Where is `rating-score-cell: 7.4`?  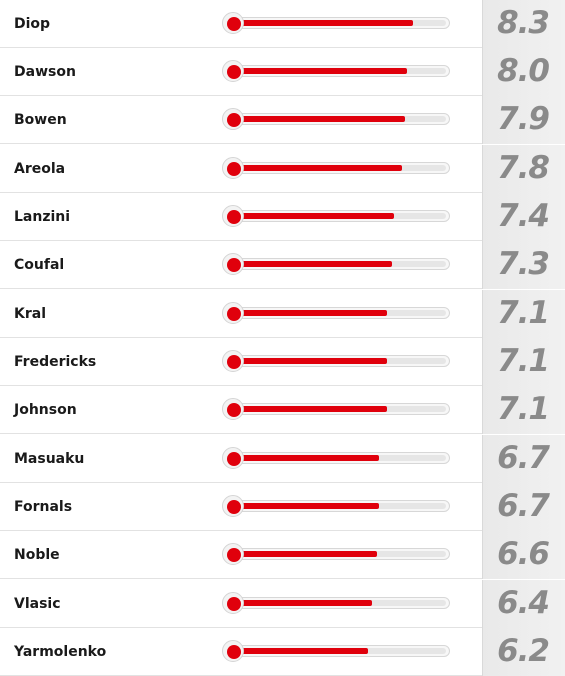
rating-score-cell: 7.4 is located at coordinates (523, 217).